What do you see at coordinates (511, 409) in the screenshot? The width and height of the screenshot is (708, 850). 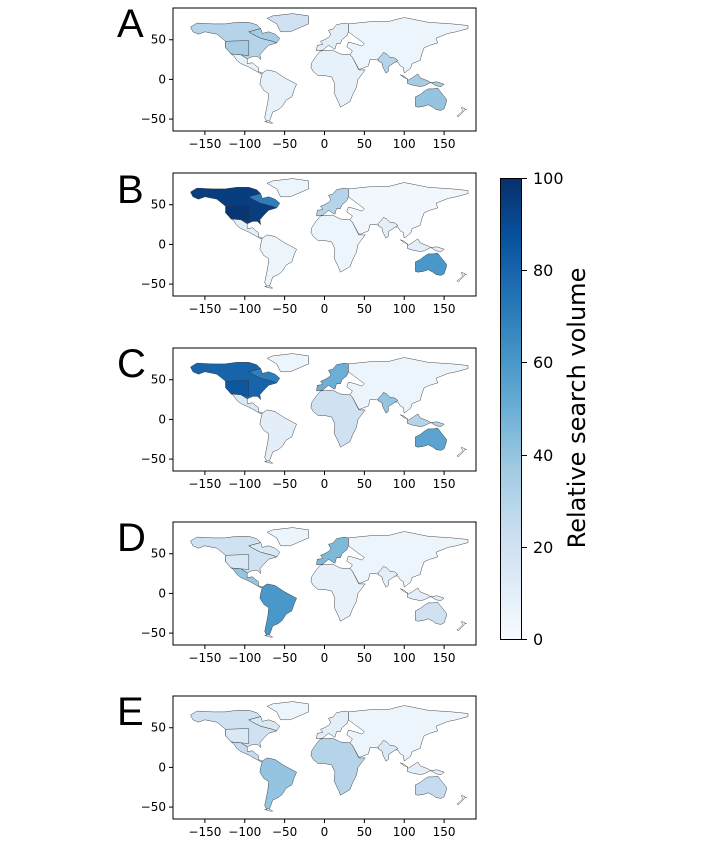 I see `colorbar` at bounding box center [511, 409].